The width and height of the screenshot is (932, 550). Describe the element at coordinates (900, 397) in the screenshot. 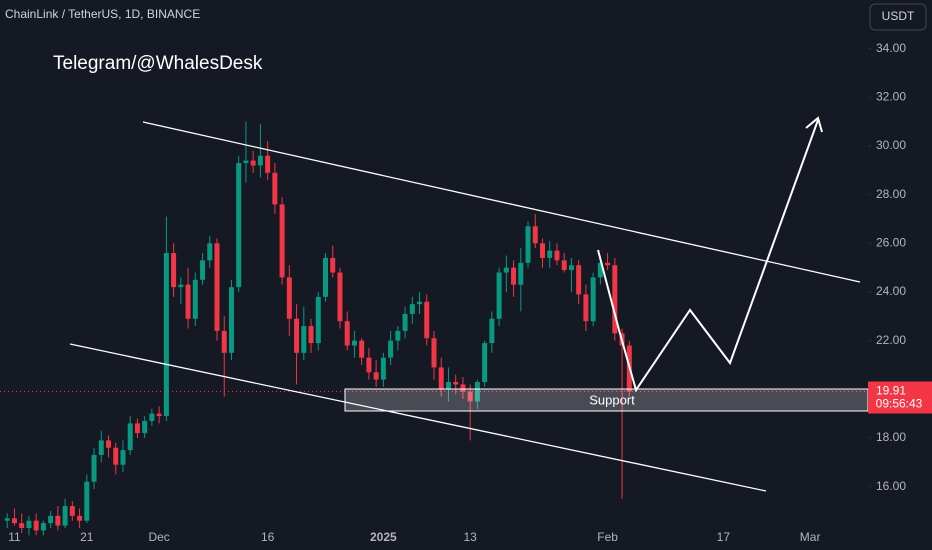

I see `last-price-tag` at that location.